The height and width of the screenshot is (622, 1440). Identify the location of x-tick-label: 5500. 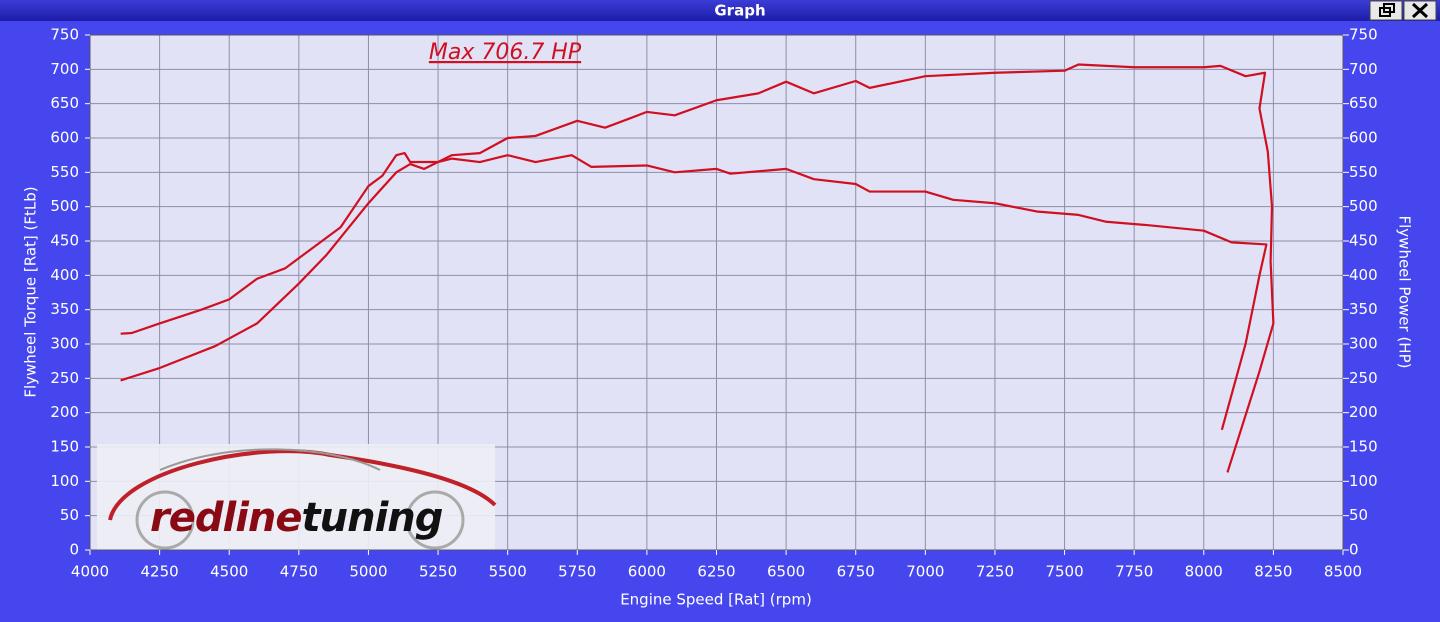
(508, 572).